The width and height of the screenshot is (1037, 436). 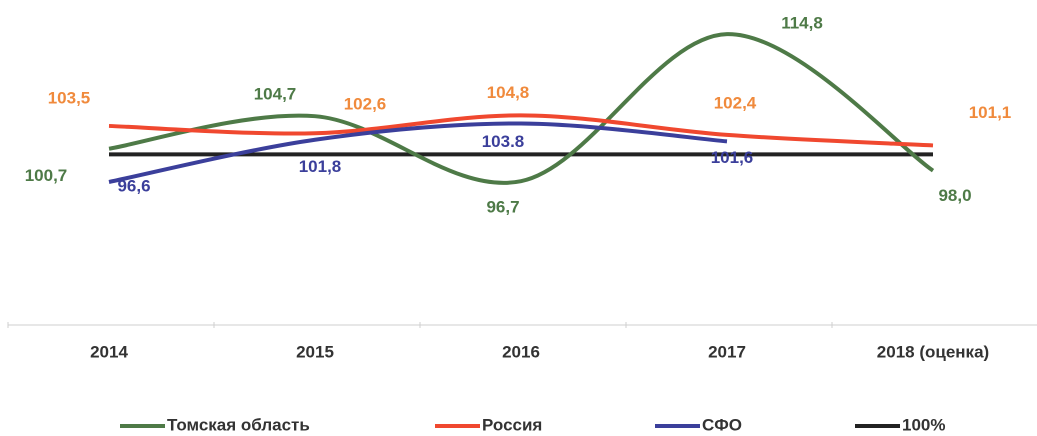 What do you see at coordinates (133, 185) in the screenshot?
I see `data-label: 96,6` at bounding box center [133, 185].